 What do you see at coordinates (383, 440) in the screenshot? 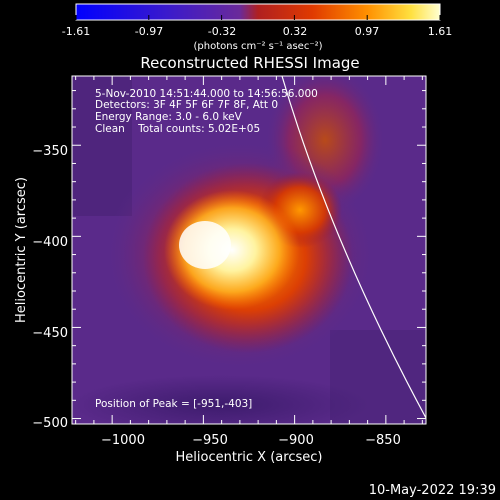
I see `x-tick-label: −850` at bounding box center [383, 440].